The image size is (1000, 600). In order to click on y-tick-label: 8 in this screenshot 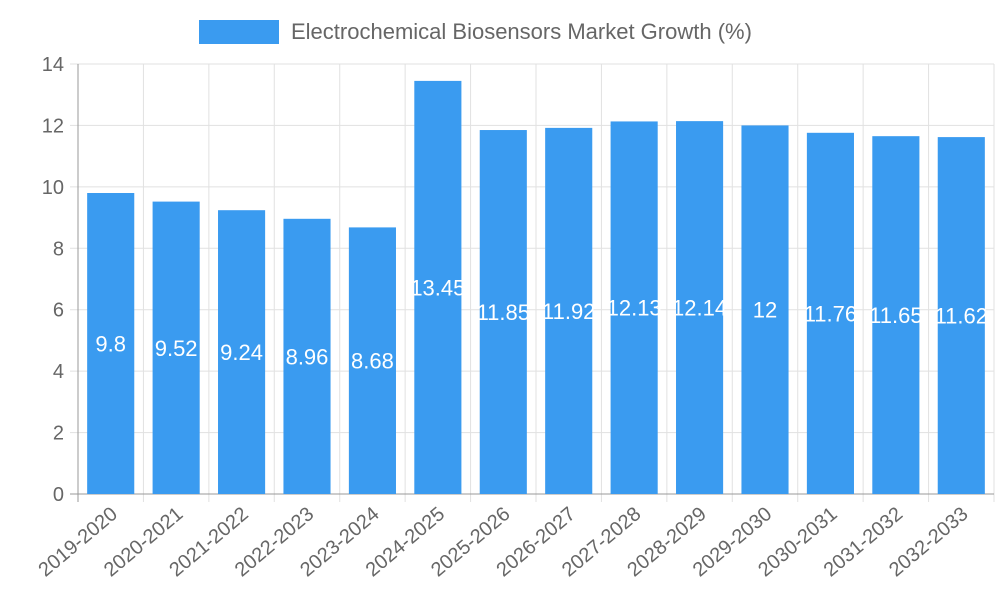, I will do `click(58, 249)`.